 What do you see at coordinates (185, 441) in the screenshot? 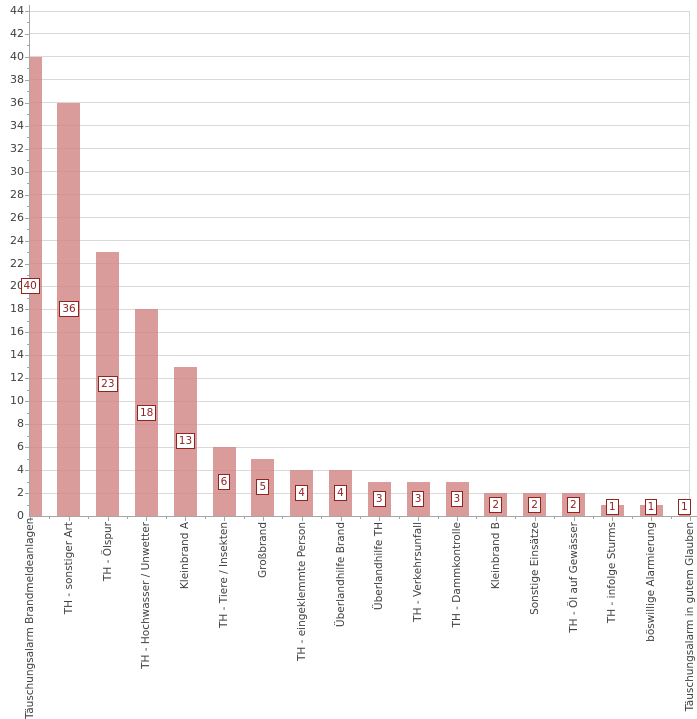
I see `bar-value-label: 13` at bounding box center [185, 441].